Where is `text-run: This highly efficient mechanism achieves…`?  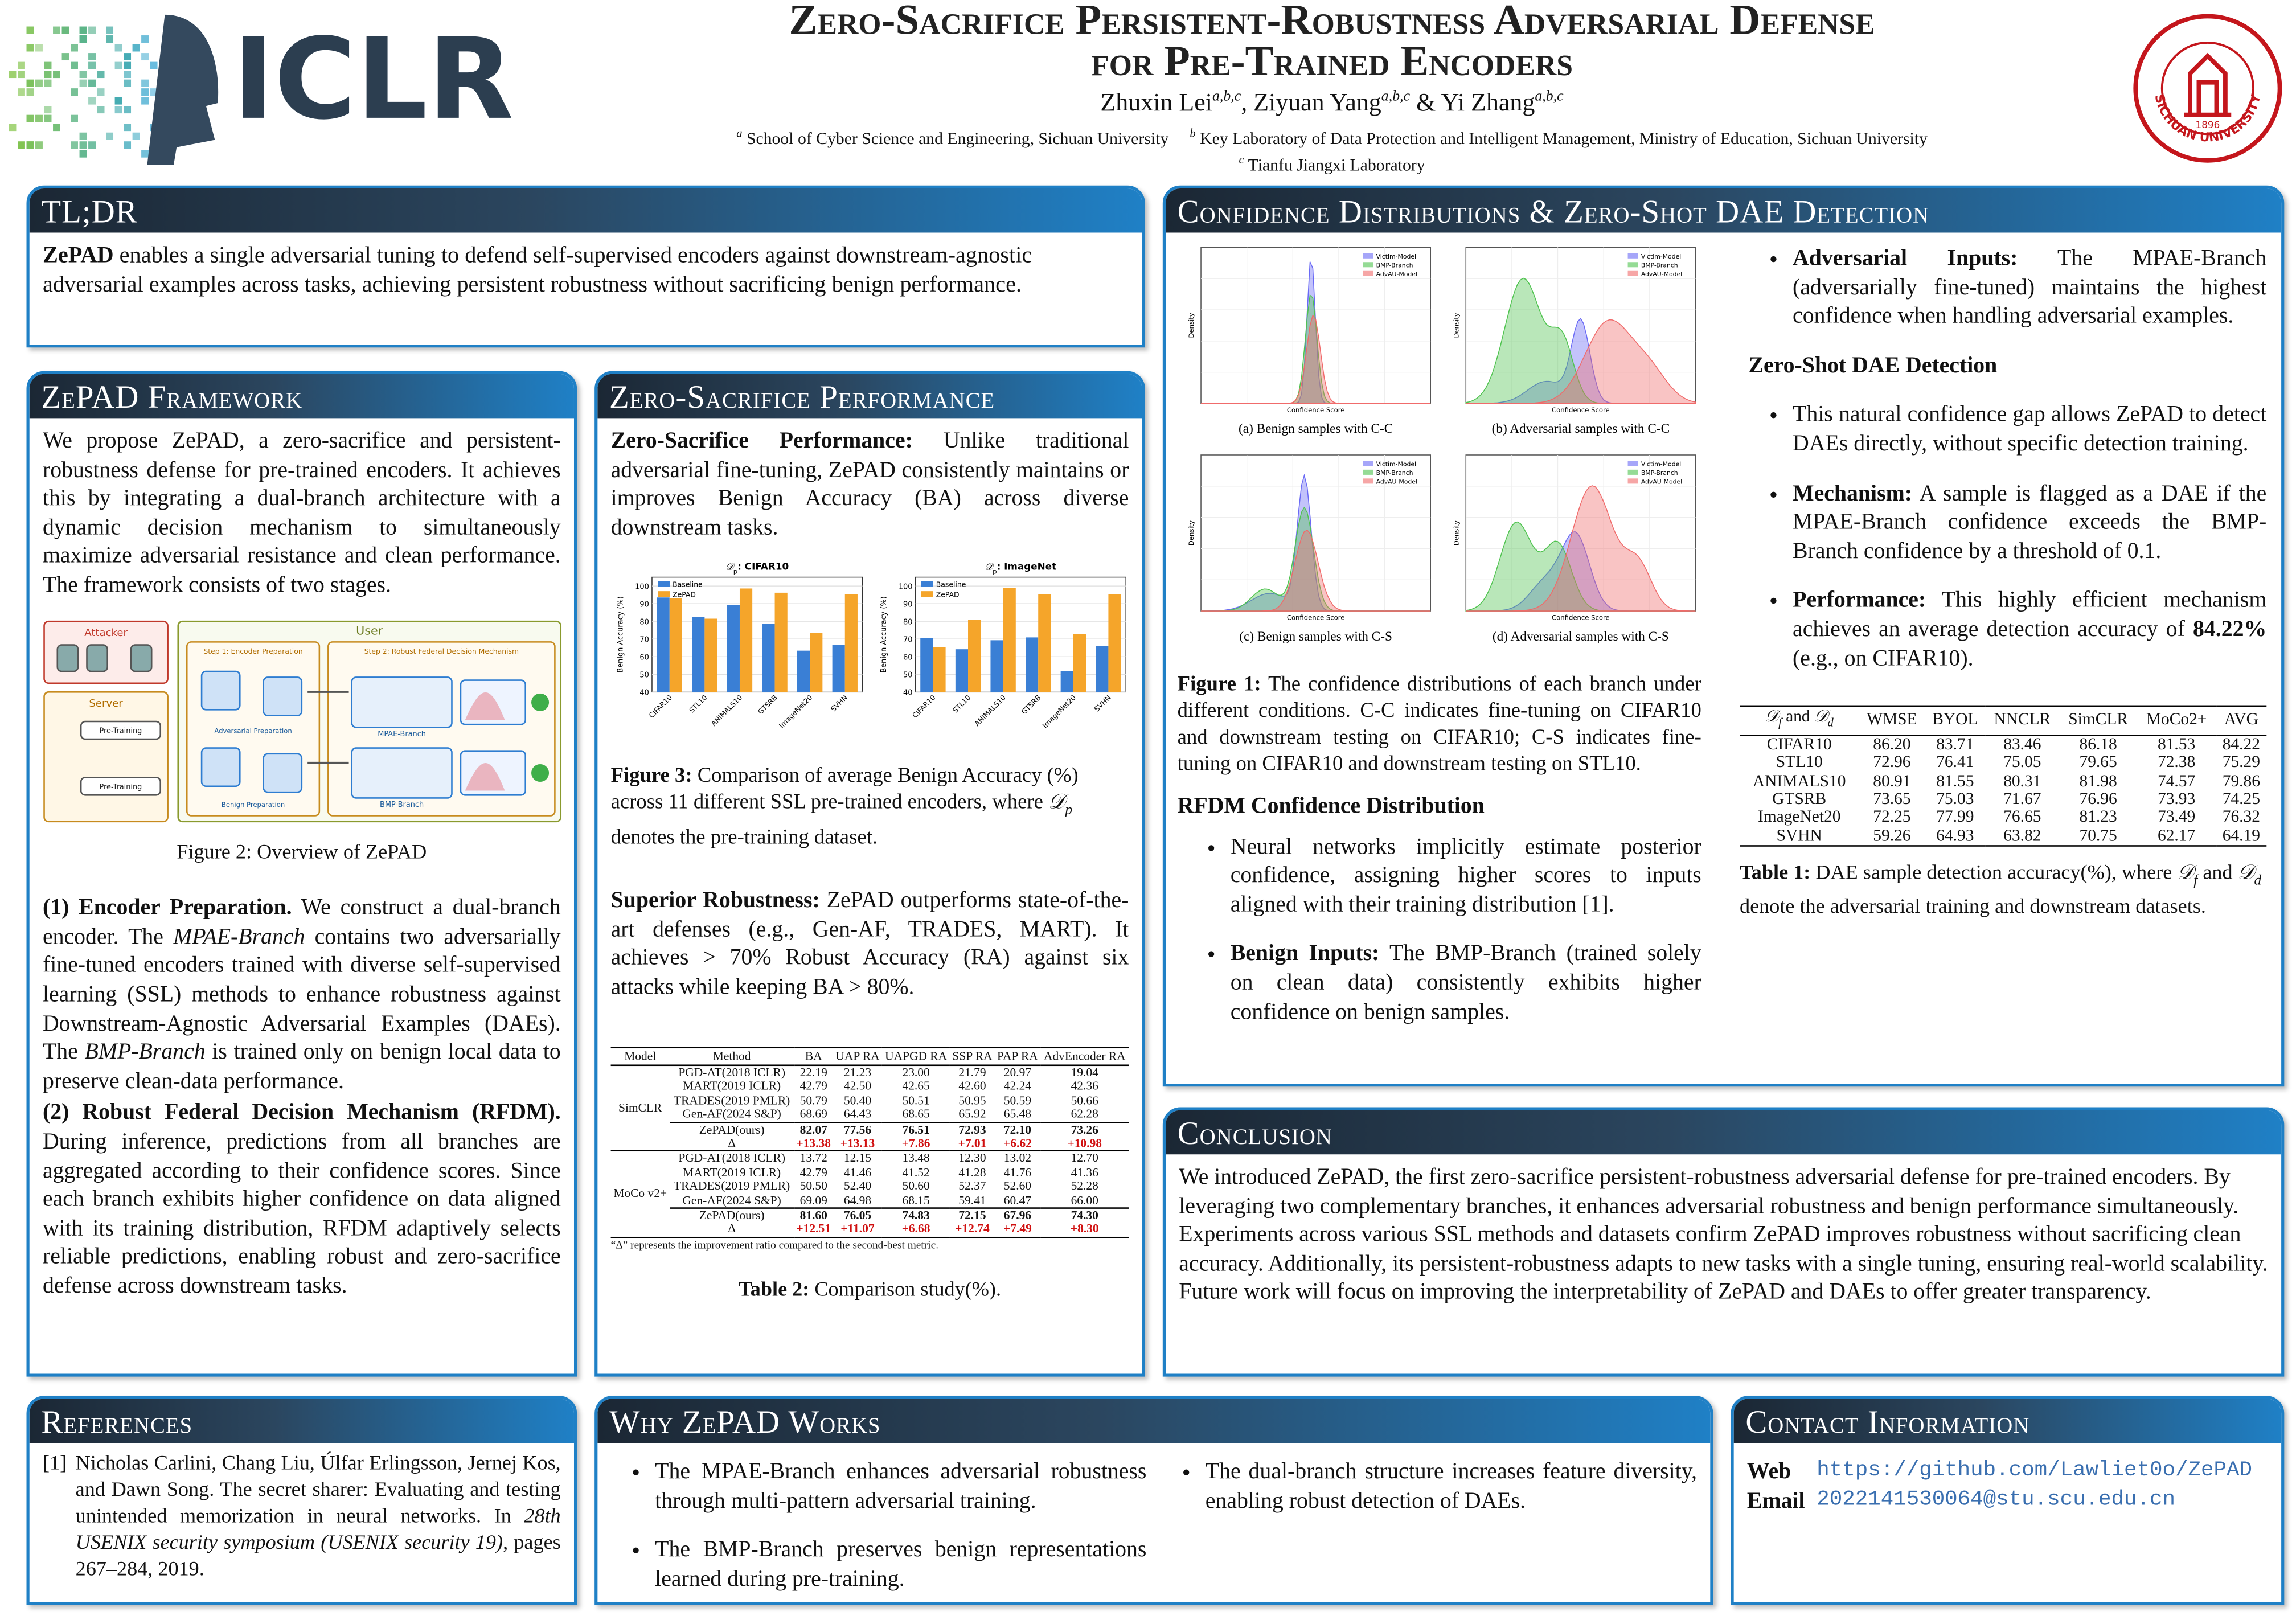 text-run: This highly efficient mechanism achieves… is located at coordinates (2030, 615).